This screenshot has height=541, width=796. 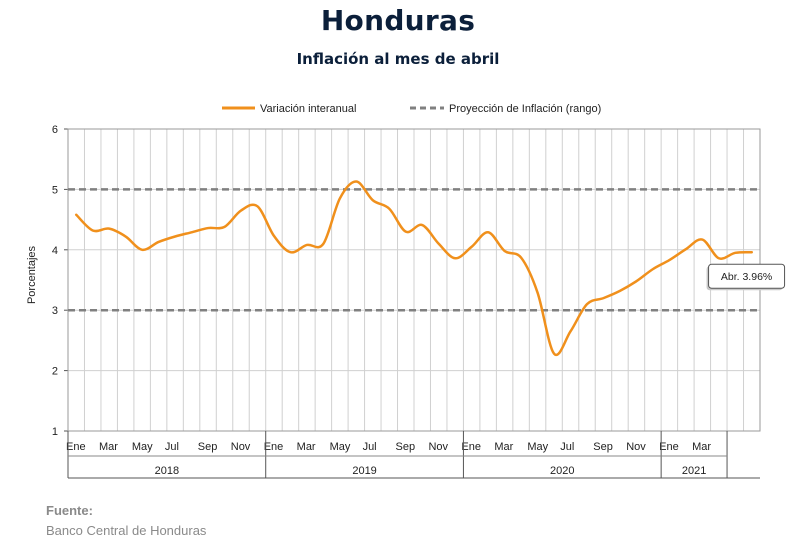 What do you see at coordinates (55, 372) in the screenshot?
I see `y-tick-label: 2` at bounding box center [55, 372].